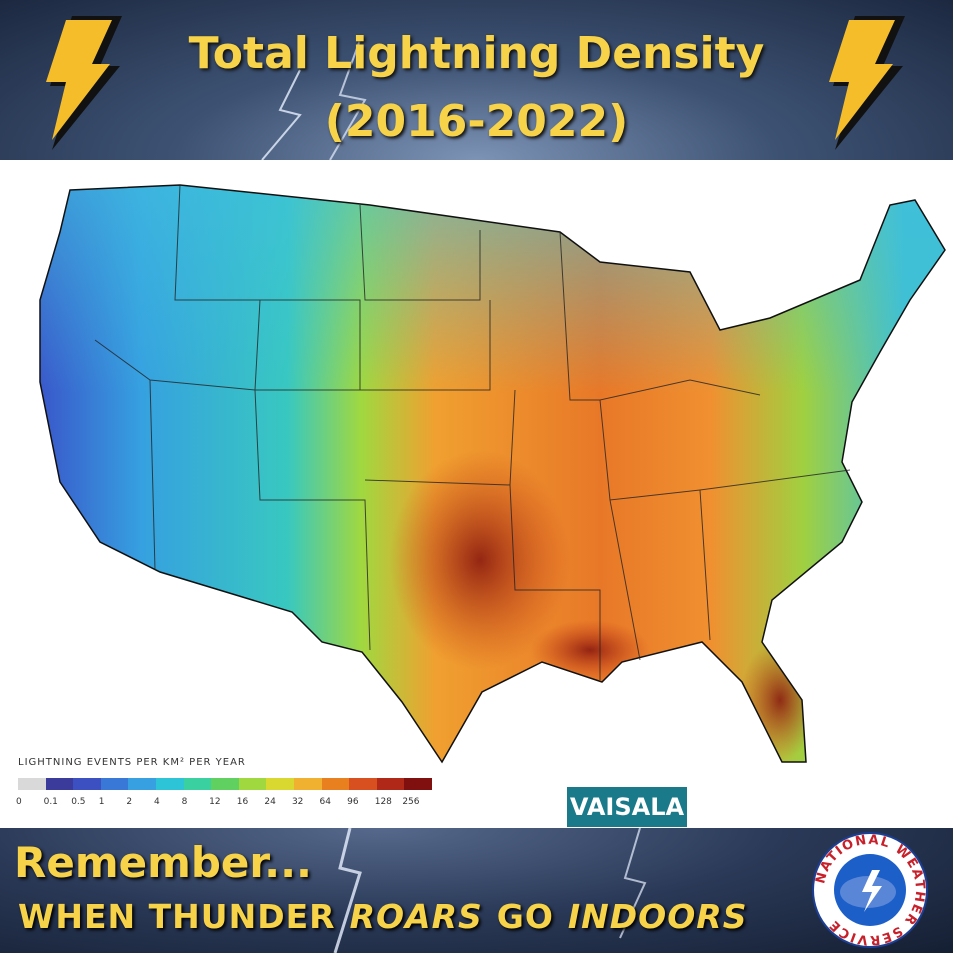  Describe the element at coordinates (475, 88) in the screenshot. I see `header-art` at that location.